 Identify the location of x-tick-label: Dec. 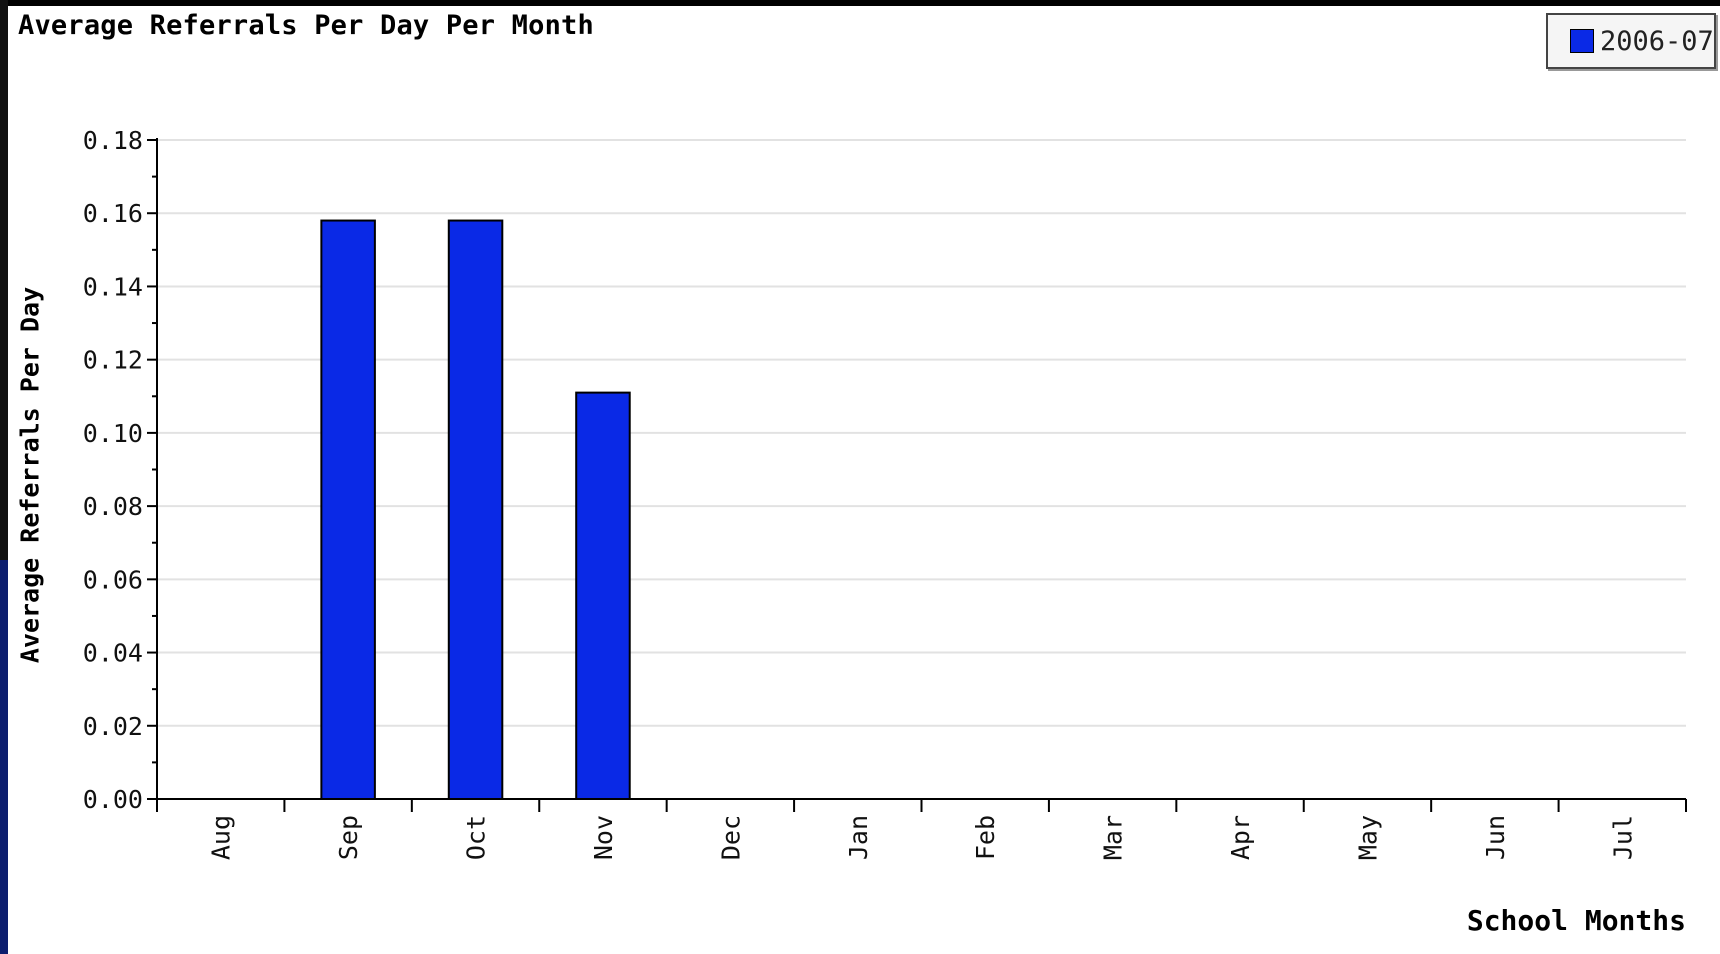
(730, 837).